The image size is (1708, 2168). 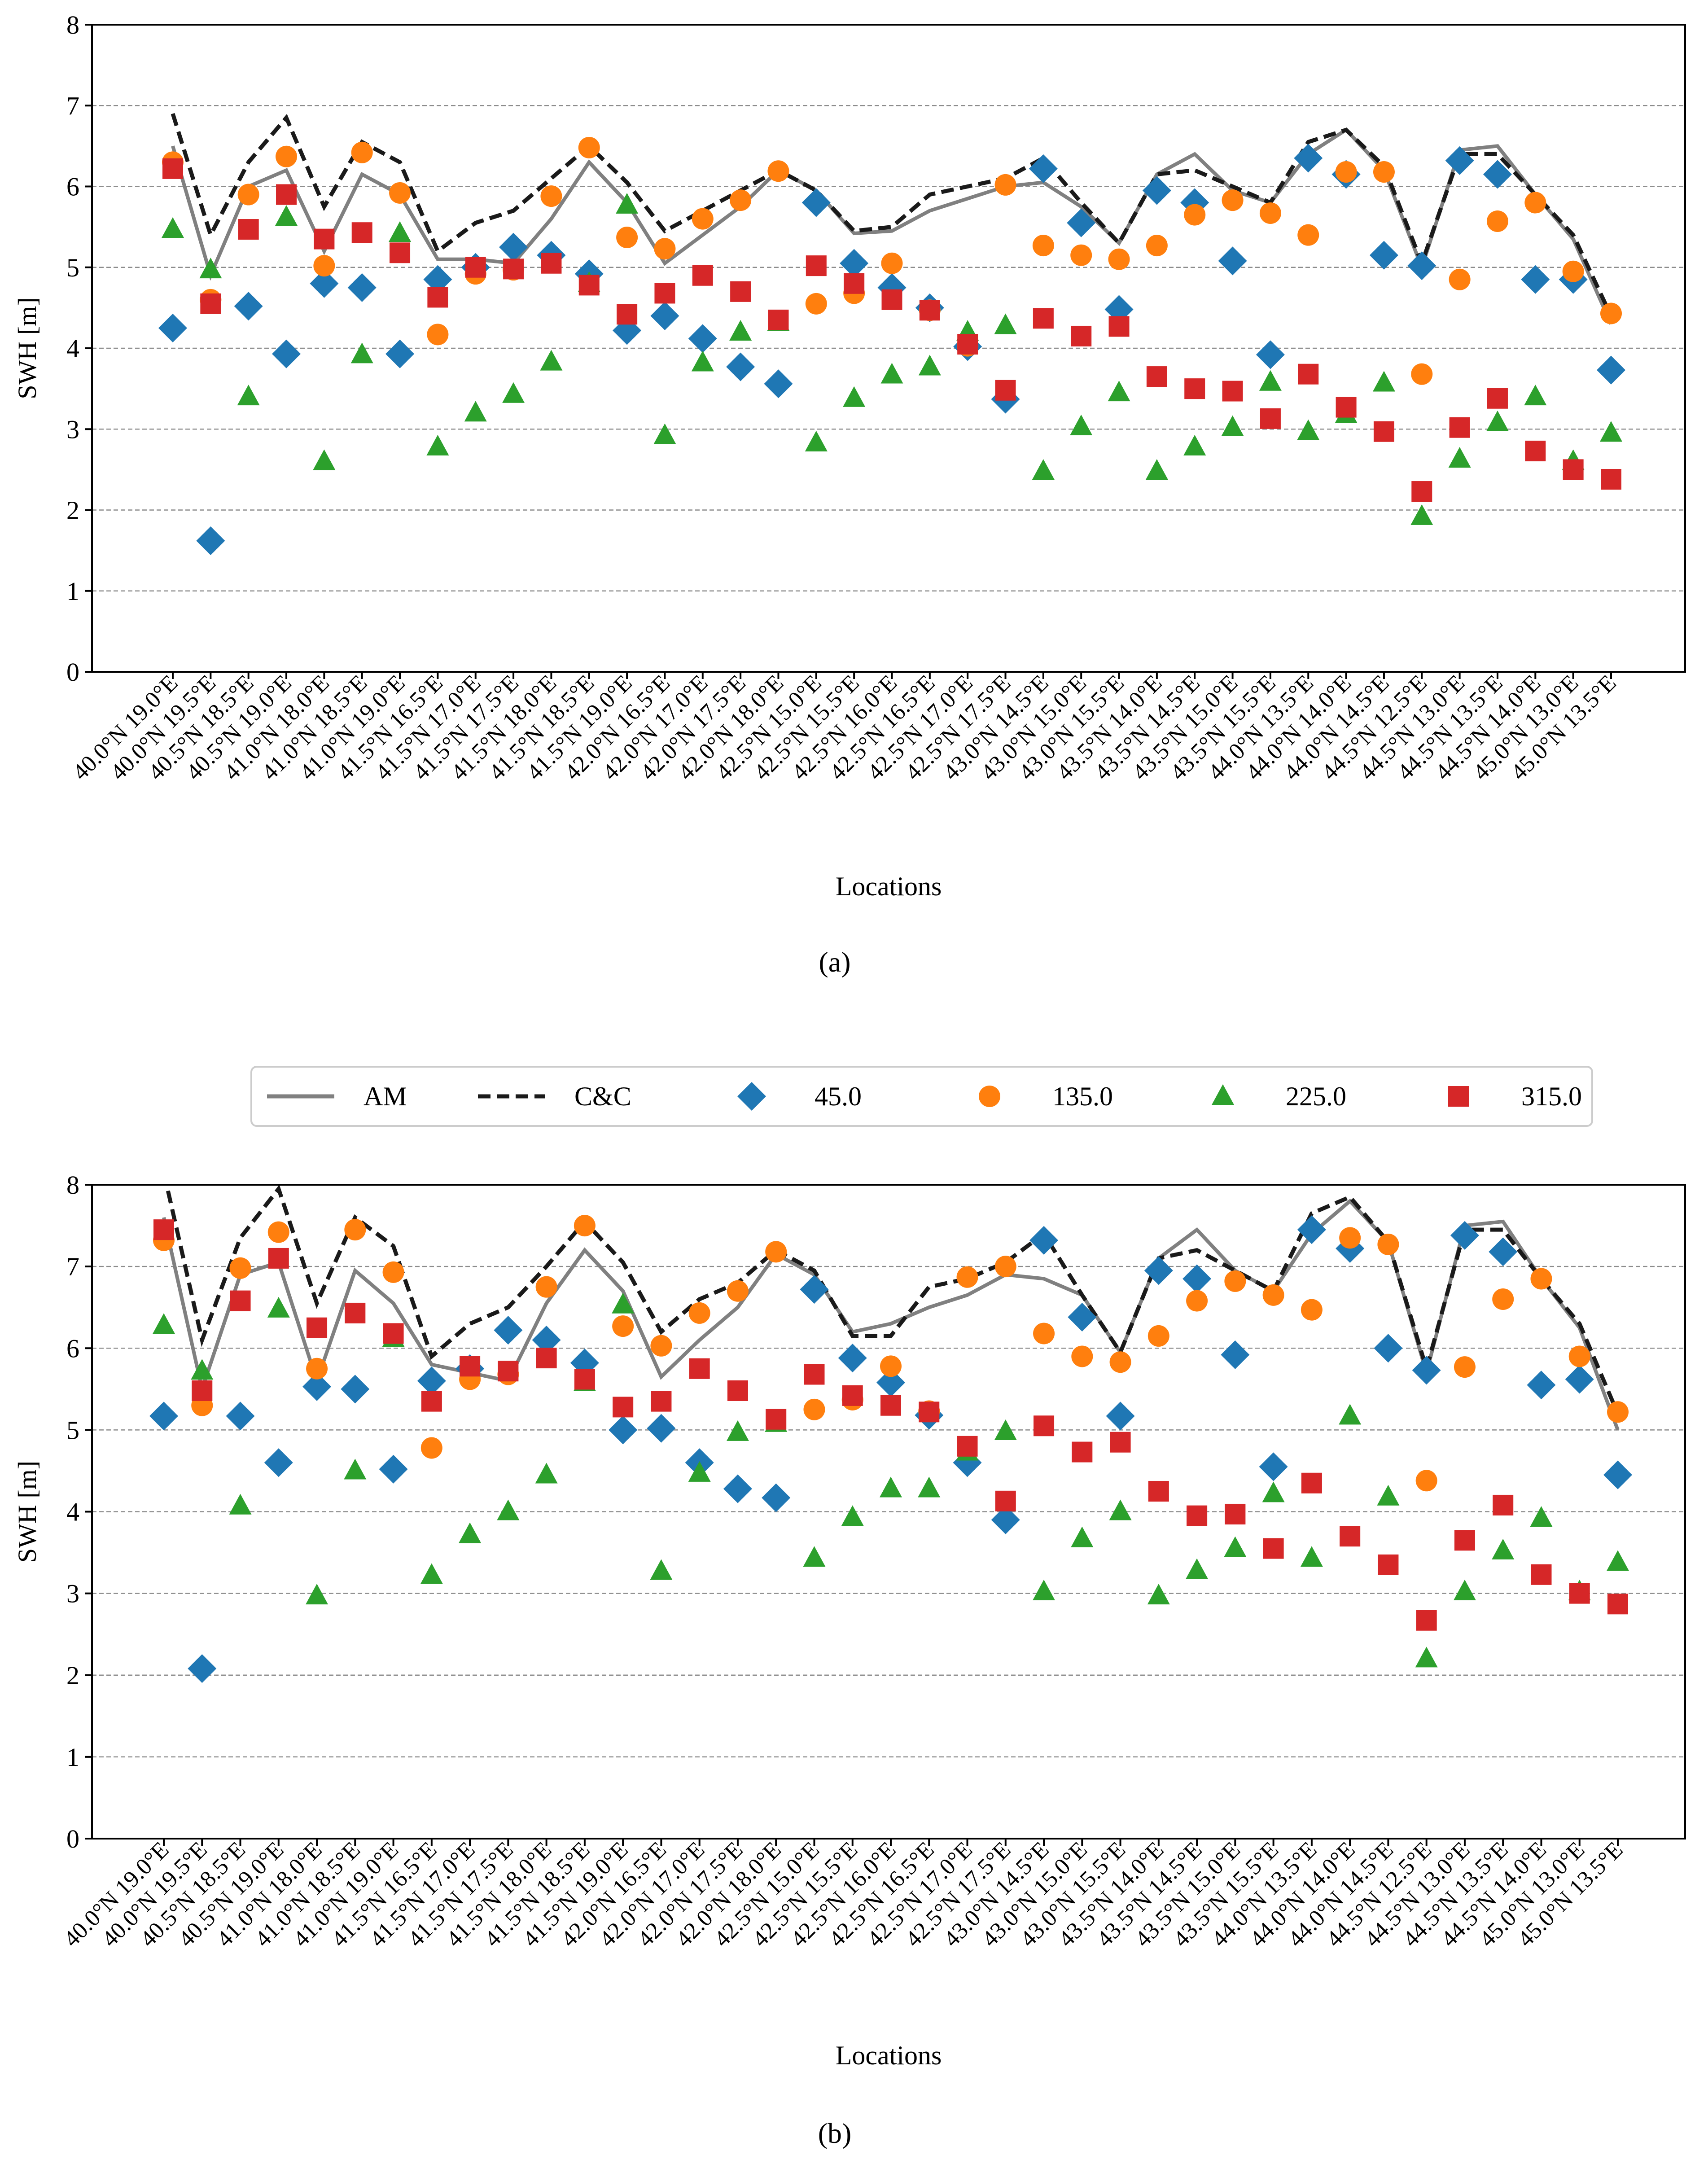 What do you see at coordinates (1279, 1096) in the screenshot?
I see `legend-item-2250: 225.0` at bounding box center [1279, 1096].